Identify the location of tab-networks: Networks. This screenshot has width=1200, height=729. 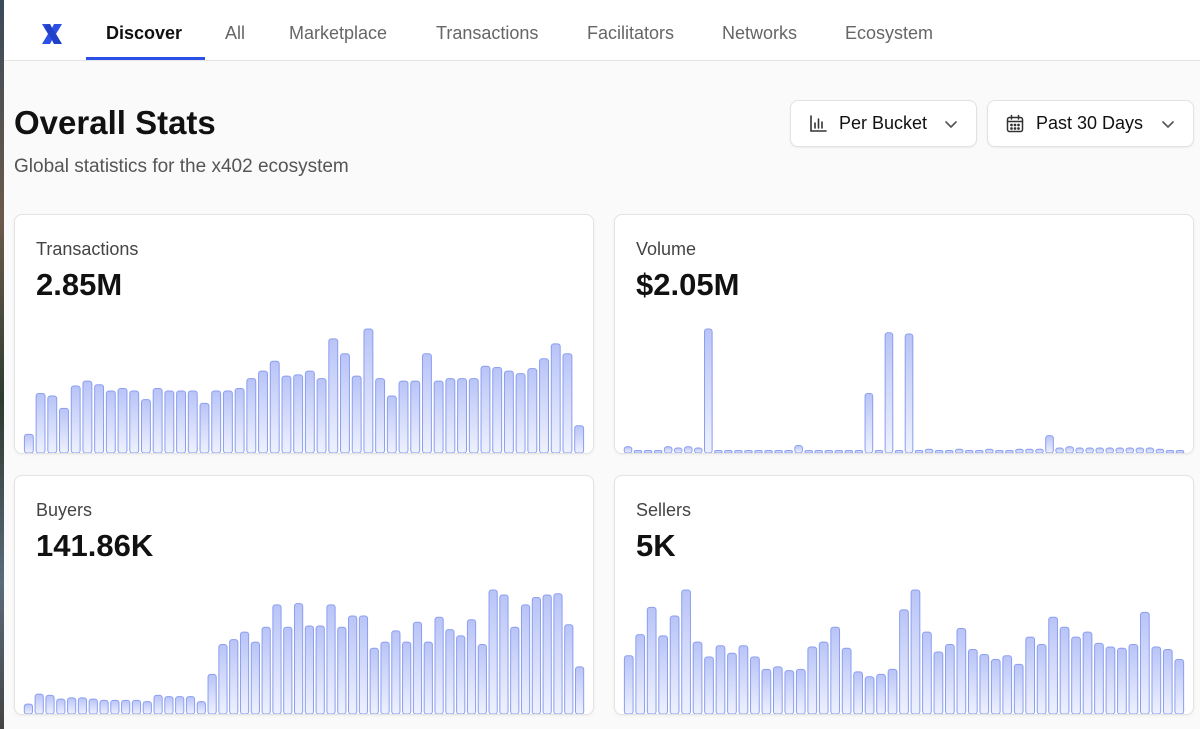
(760, 33).